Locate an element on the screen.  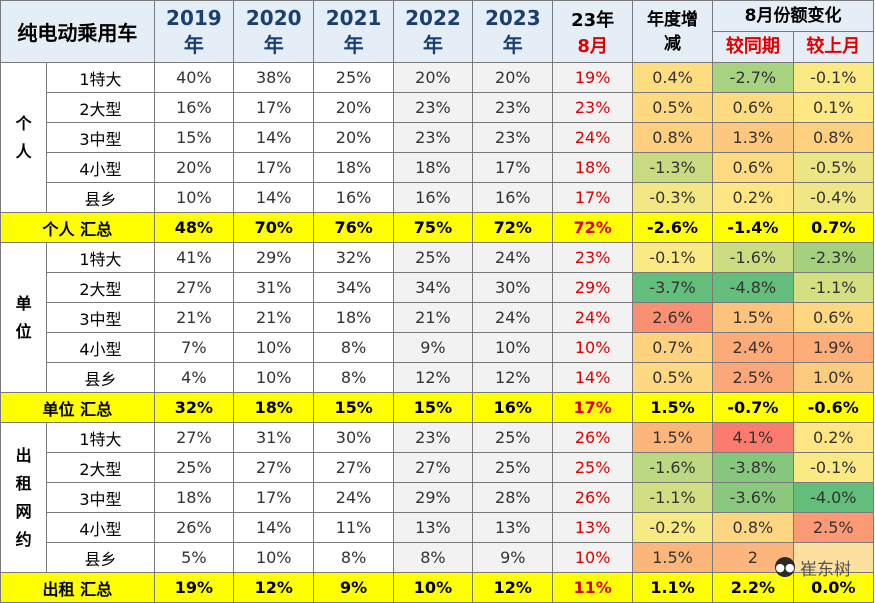
summary-change-annual: -2.6% is located at coordinates (672, 227).